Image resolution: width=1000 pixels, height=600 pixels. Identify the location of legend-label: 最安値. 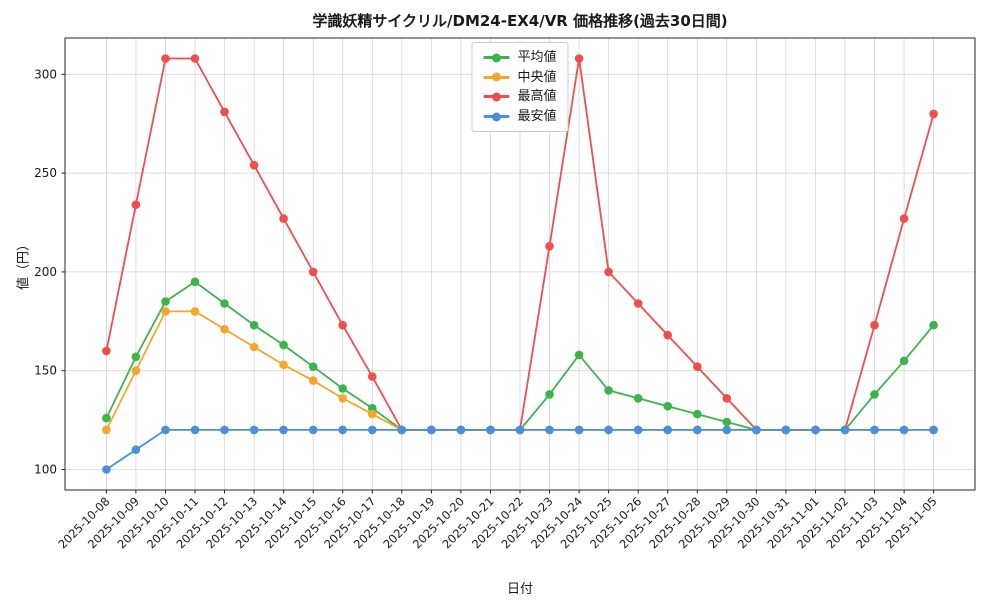
(537, 116).